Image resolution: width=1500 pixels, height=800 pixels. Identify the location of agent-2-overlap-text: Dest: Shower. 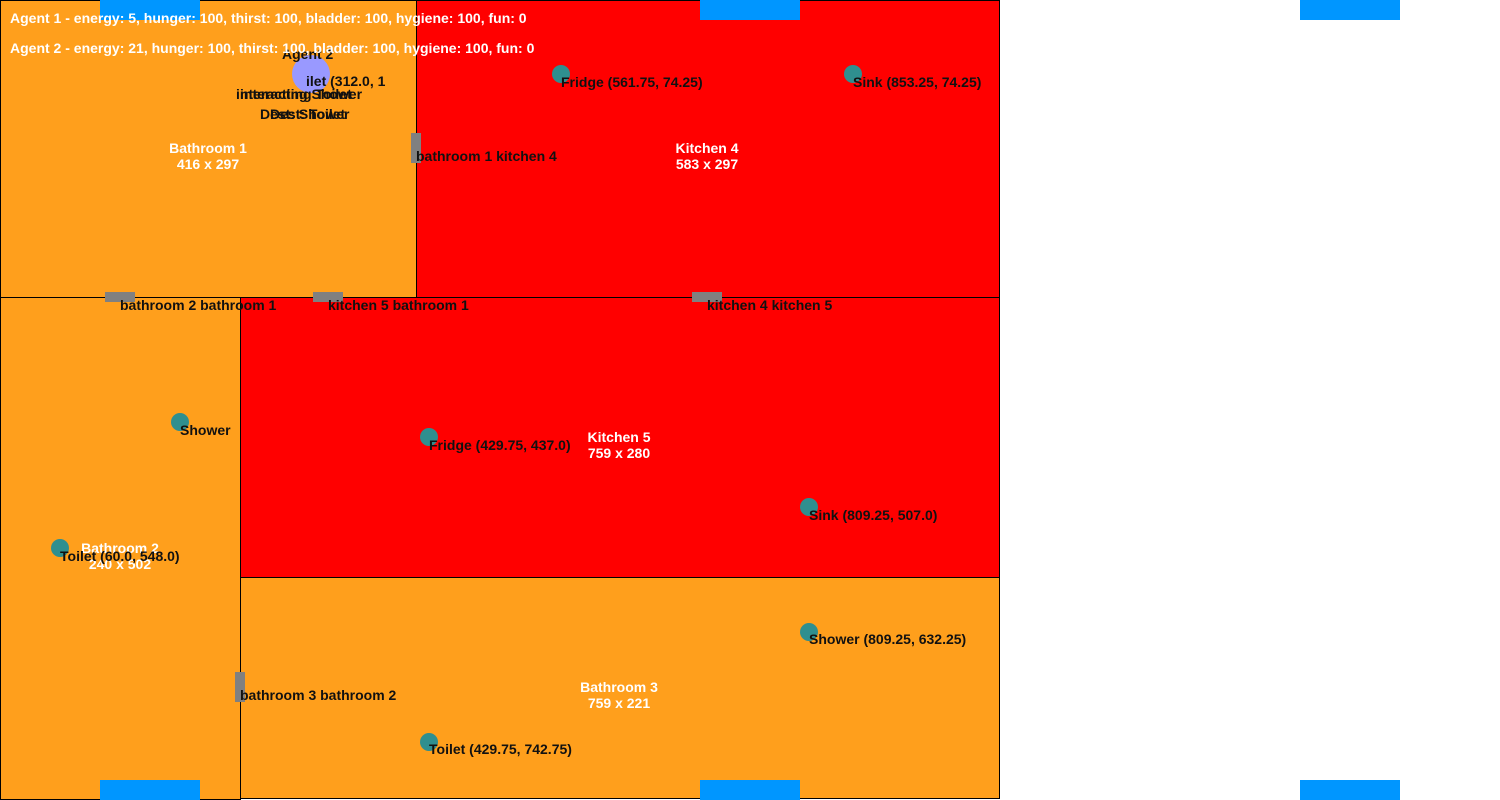
(305, 114).